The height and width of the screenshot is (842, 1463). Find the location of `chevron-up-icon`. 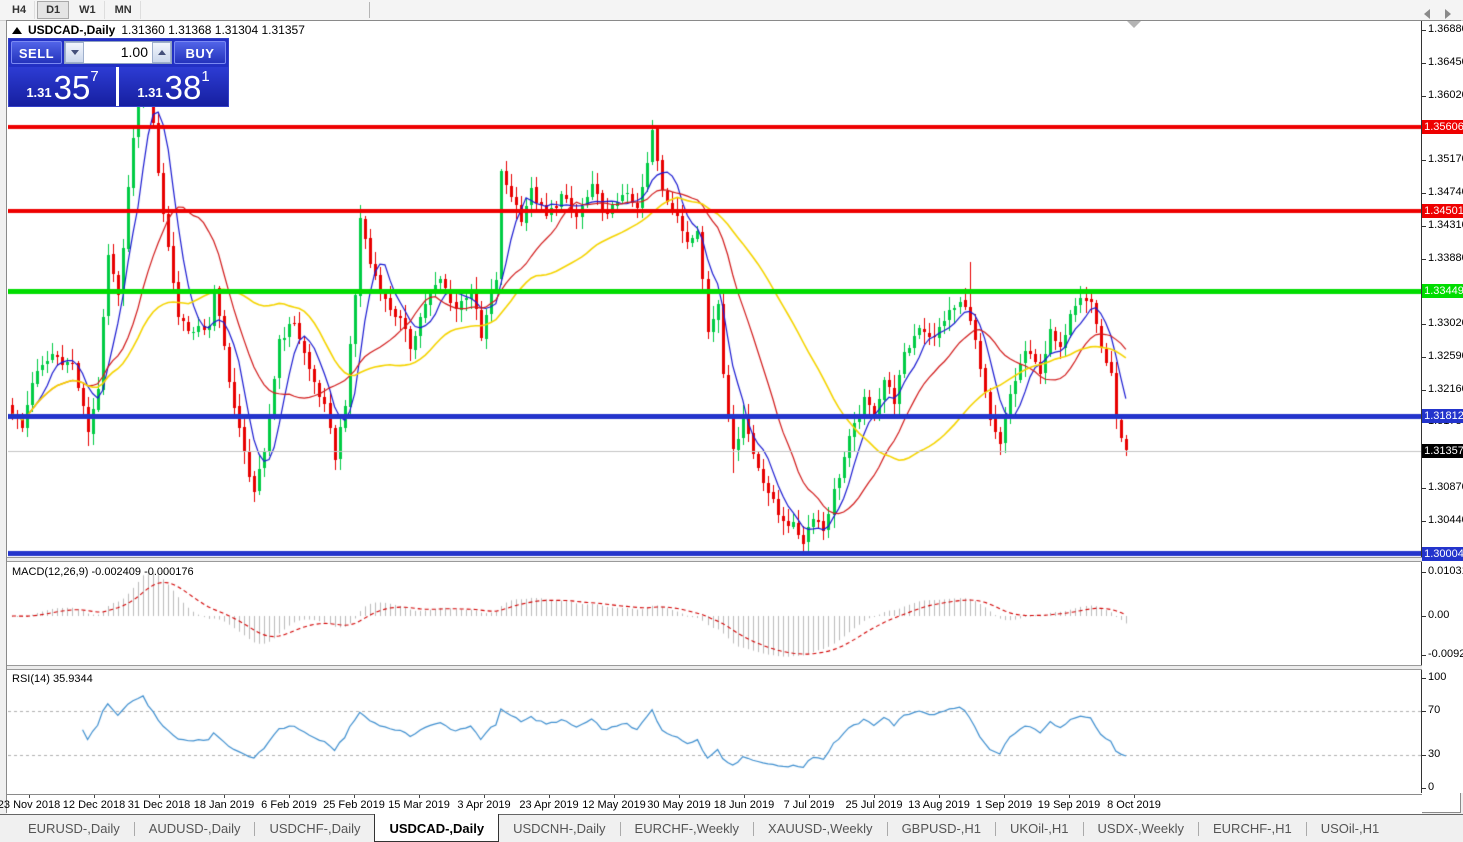

chevron-up-icon is located at coordinates (161, 52).